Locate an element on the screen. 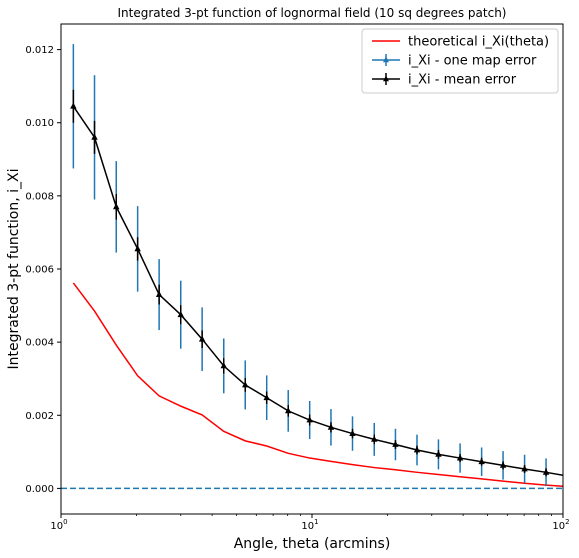 The height and width of the screenshot is (558, 579). y-axis-title: Integrated 3-pt function, i_Xi is located at coordinates (14, 268).